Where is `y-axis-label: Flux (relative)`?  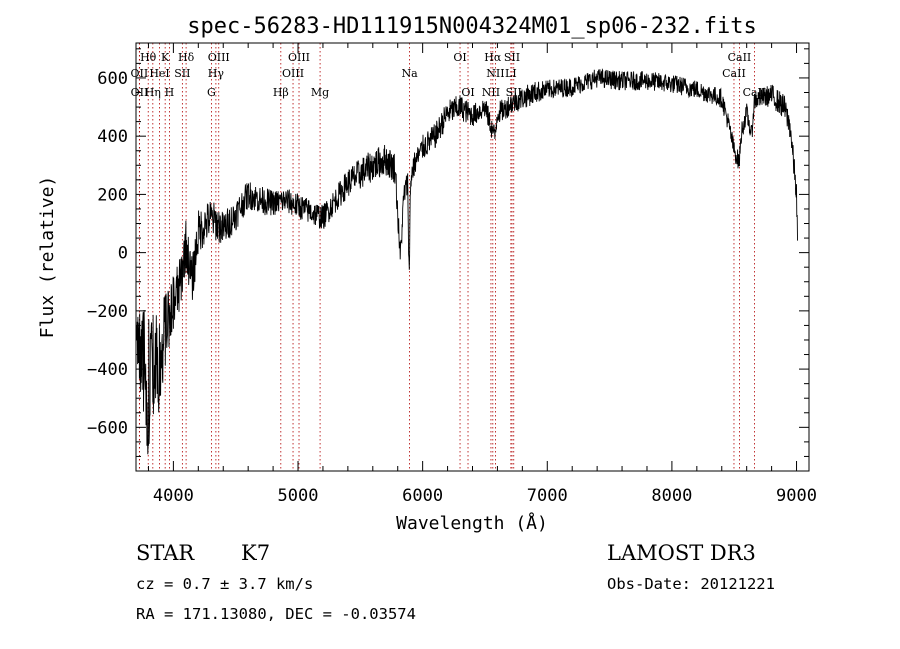
y-axis-label: Flux (relative) is located at coordinates (47, 257).